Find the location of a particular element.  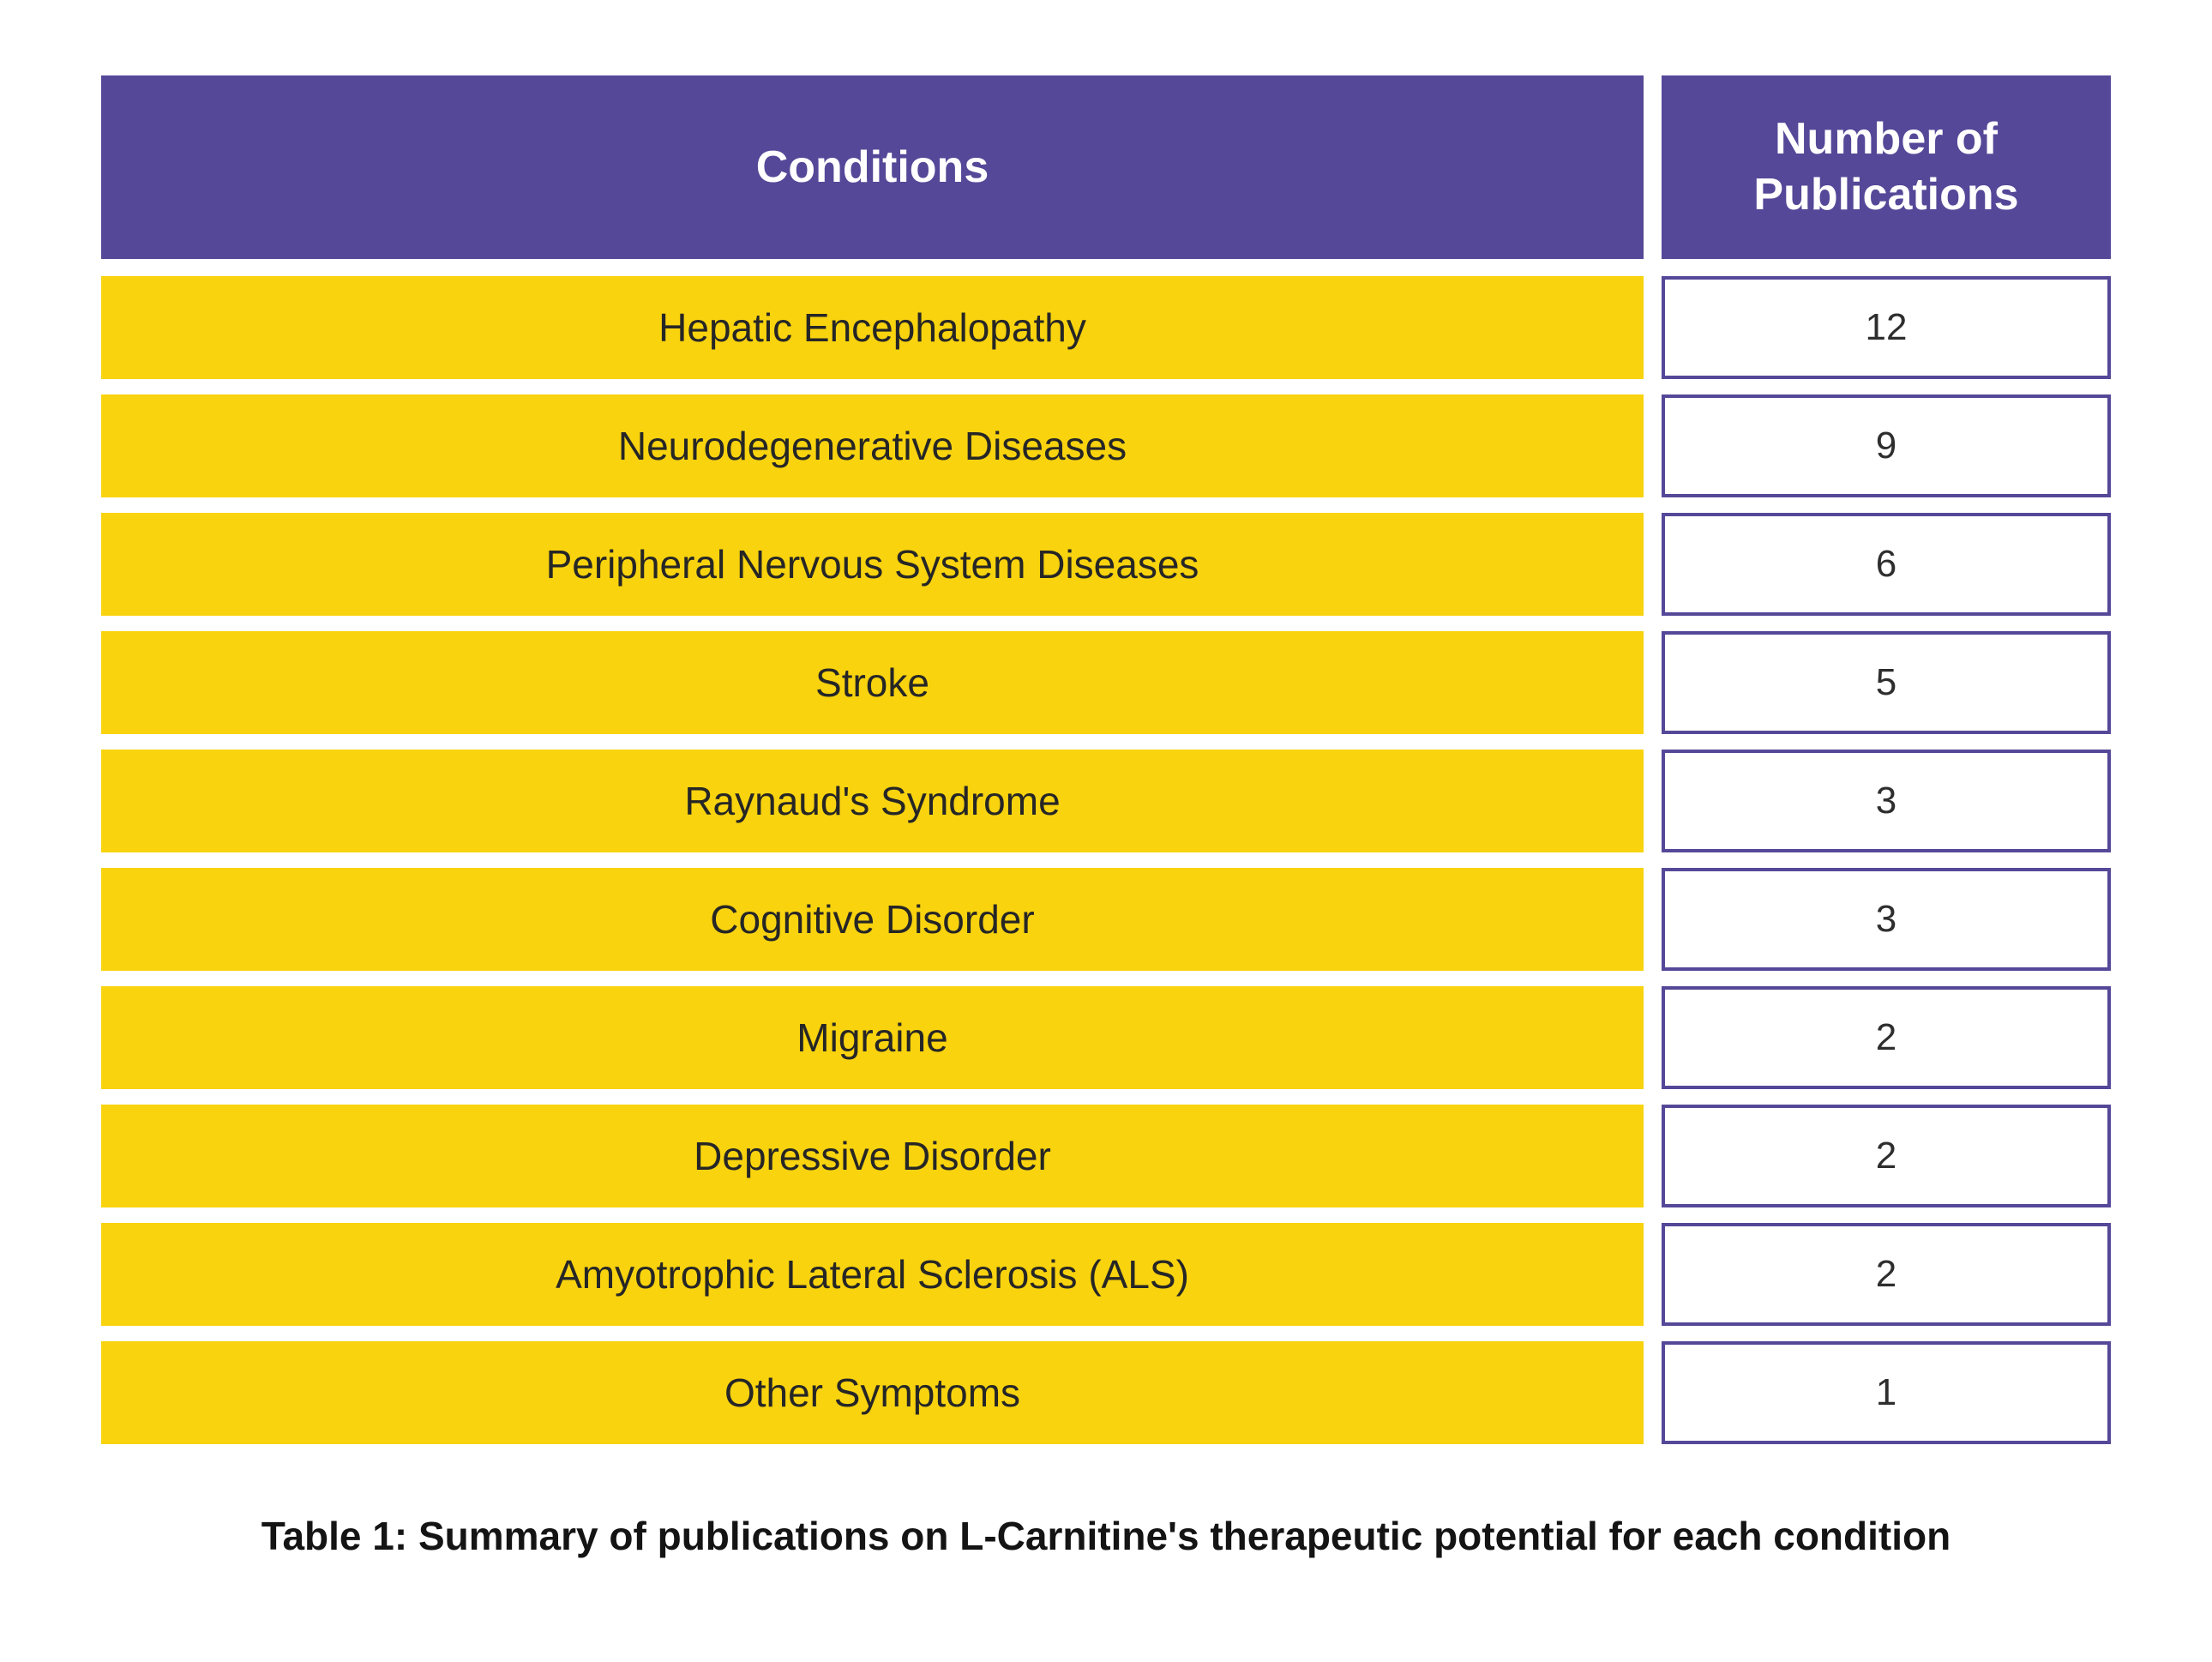

table-row: Raynaud's Syndrome 3 is located at coordinates (1106, 801).